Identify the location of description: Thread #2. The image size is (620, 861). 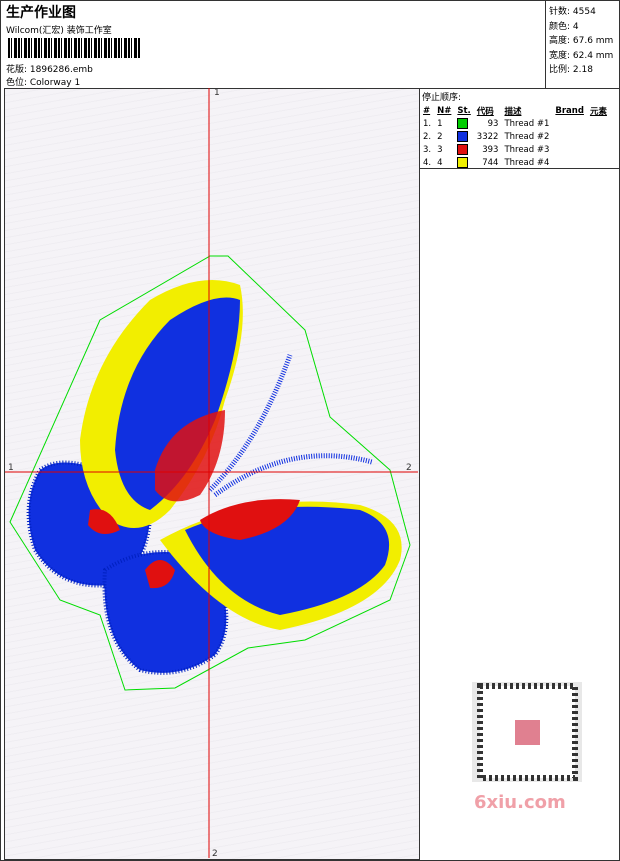
(527, 136).